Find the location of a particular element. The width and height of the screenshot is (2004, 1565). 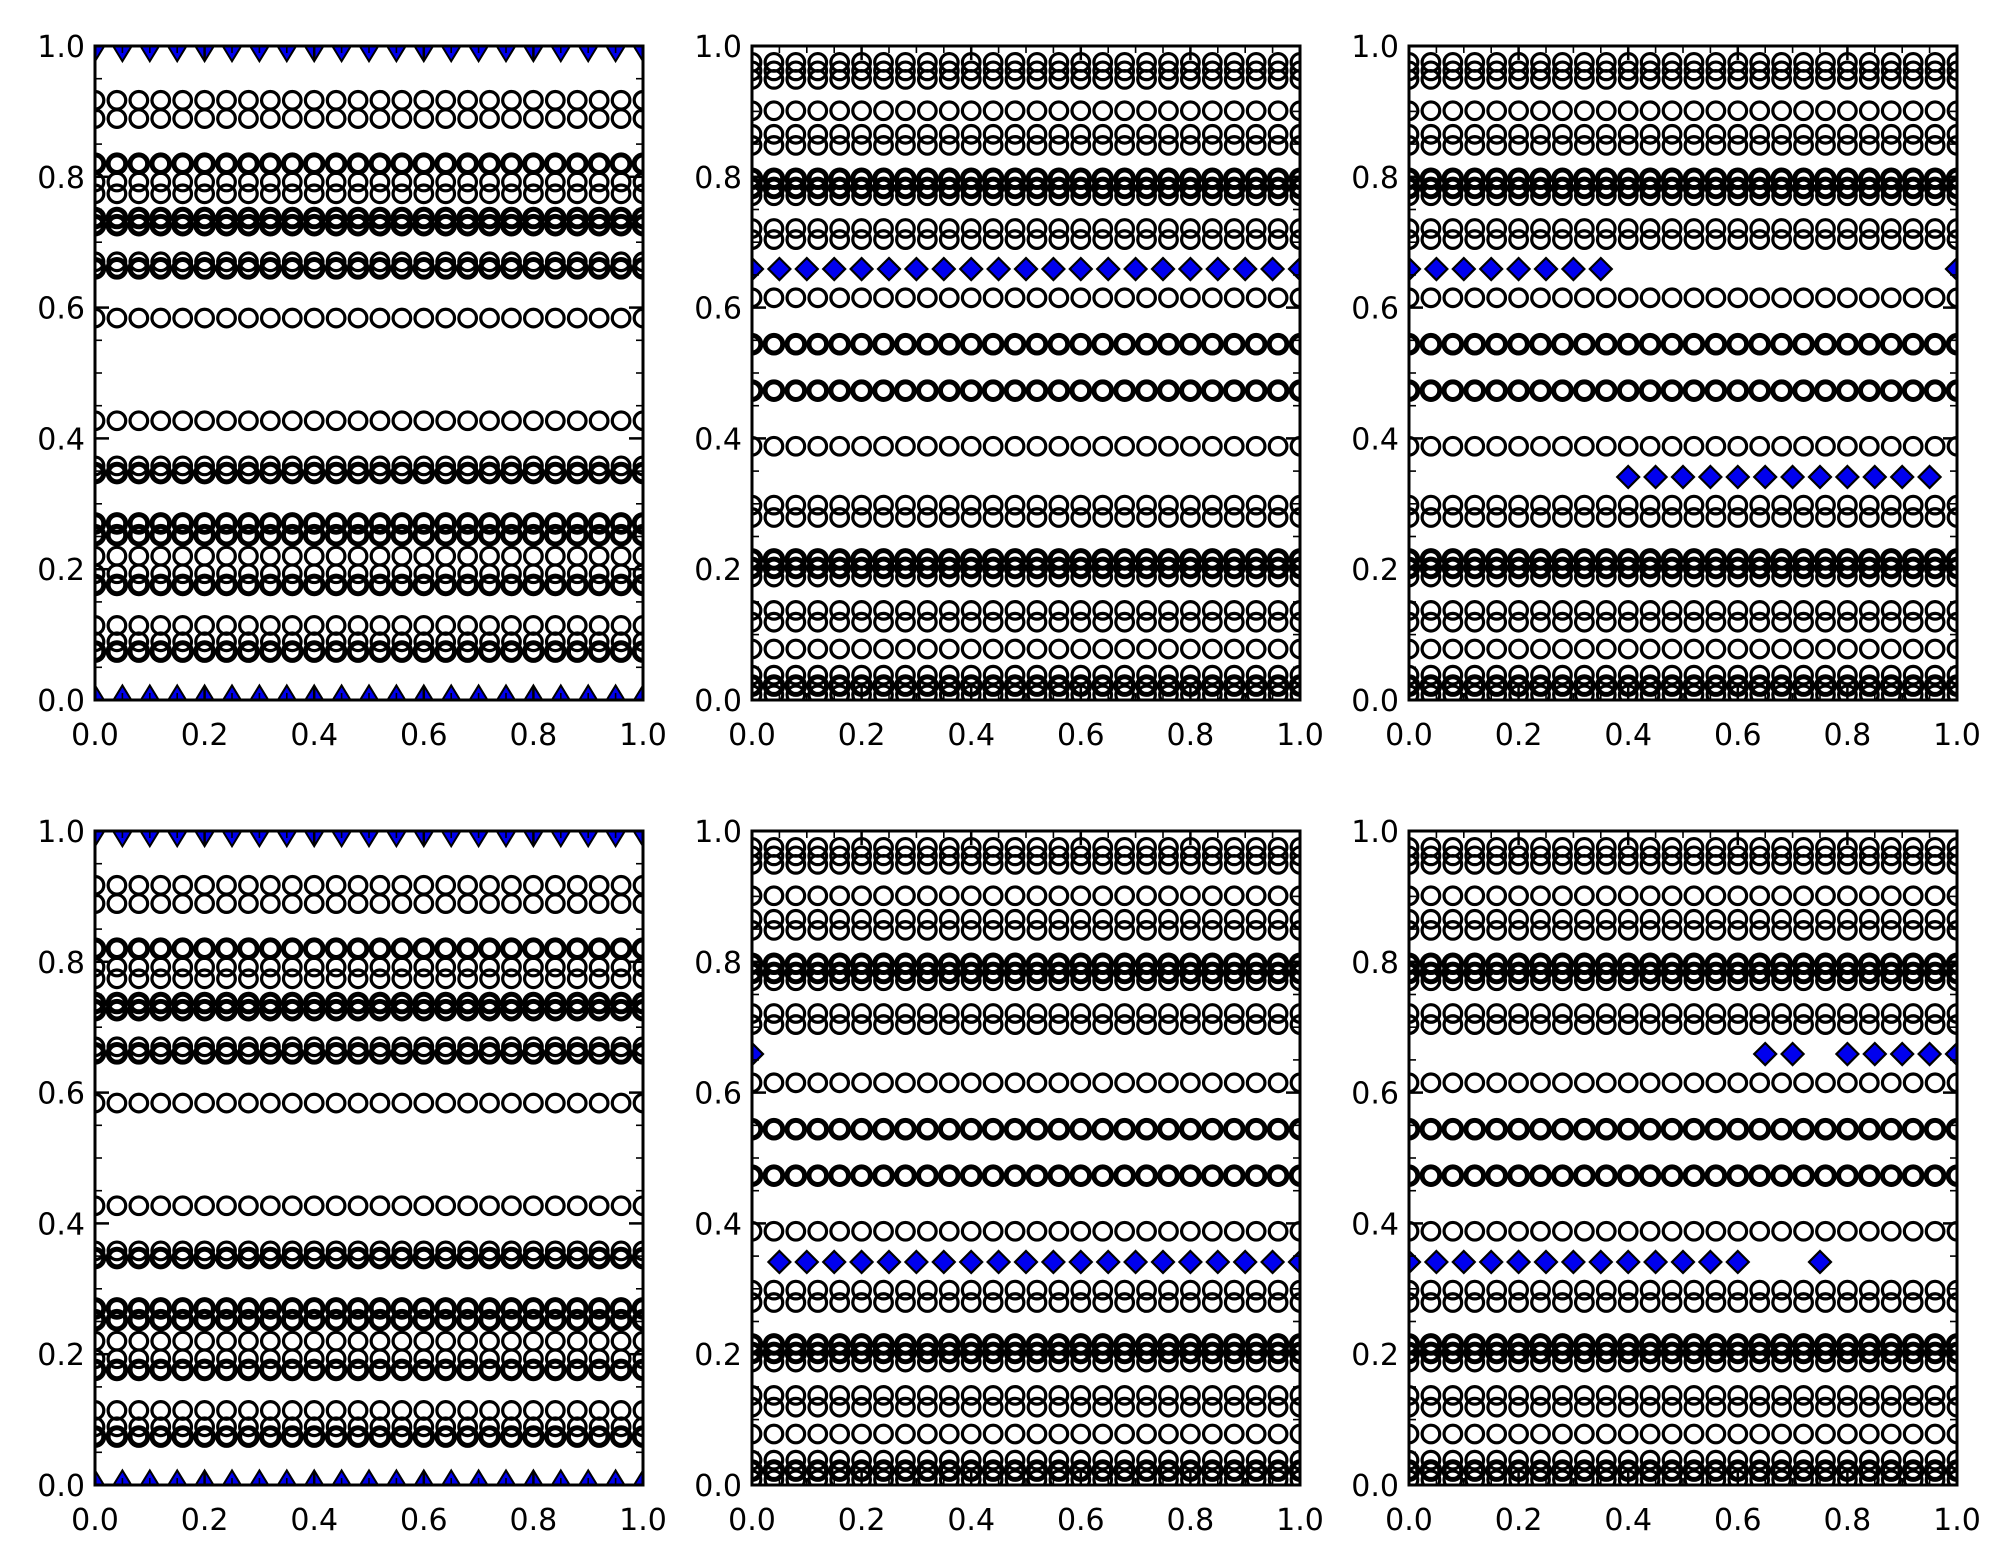

subplot-top-right: 0.0 0.2 0.4 0.6 0.8 1.0 0.0 0.2 0.4 0.6 0.8 1.0 is located at coordinates (1666, 391).